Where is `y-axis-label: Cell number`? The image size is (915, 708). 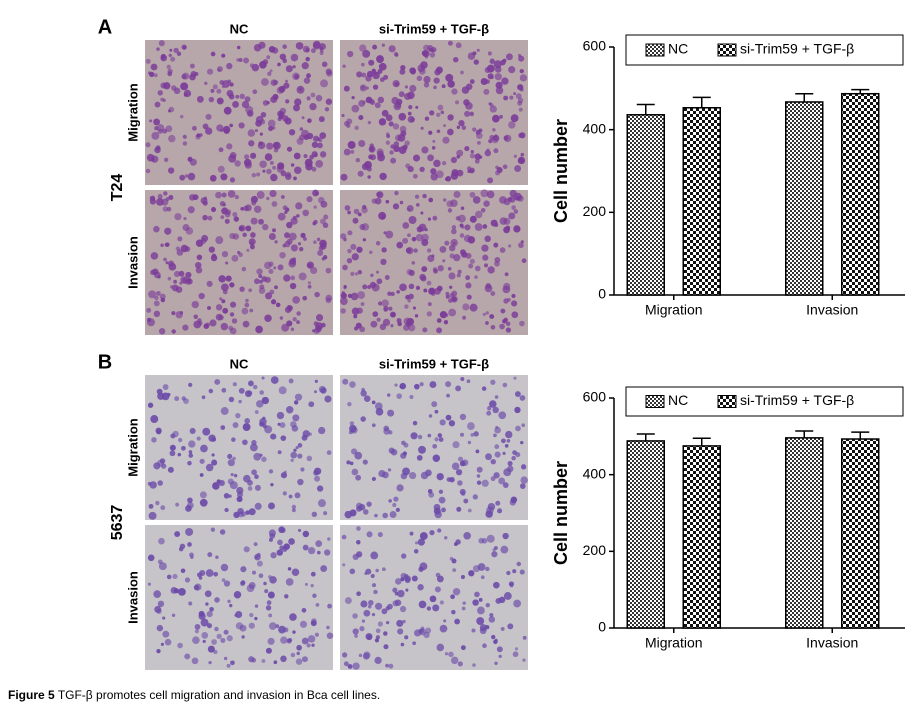 y-axis-label: Cell number is located at coordinates (561, 171).